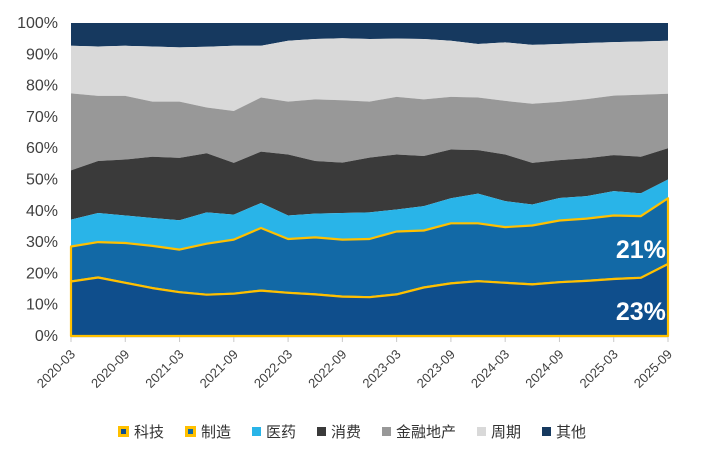 The height and width of the screenshot is (464, 704). Describe the element at coordinates (148, 432) in the screenshot. I see `legend-label-tech: 科技` at that location.